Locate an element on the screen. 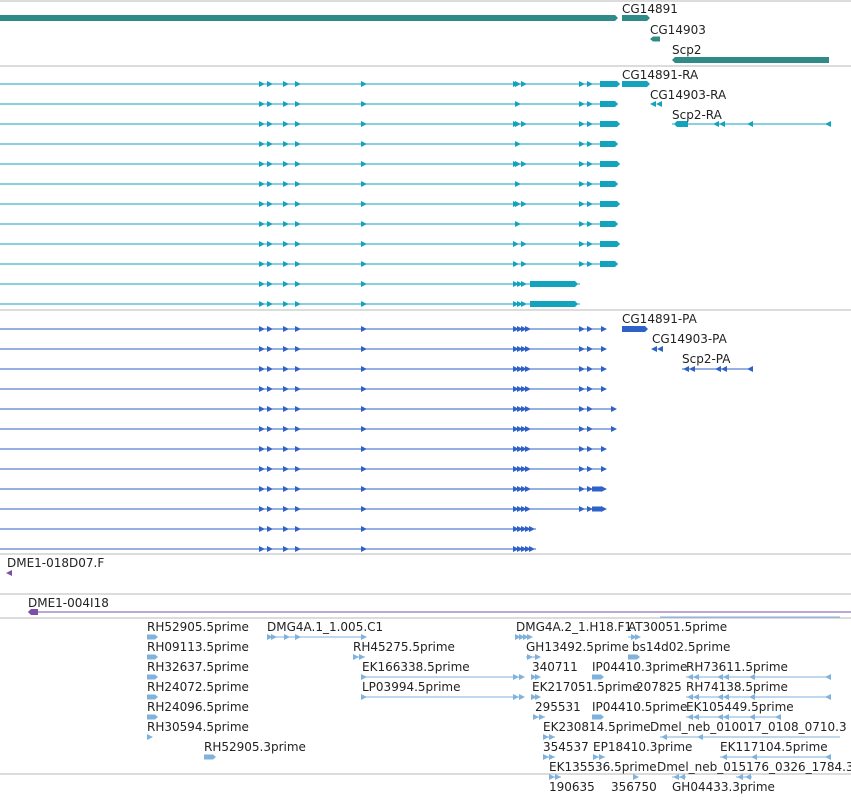  gene-label: Scp2 is located at coordinates (686, 50).